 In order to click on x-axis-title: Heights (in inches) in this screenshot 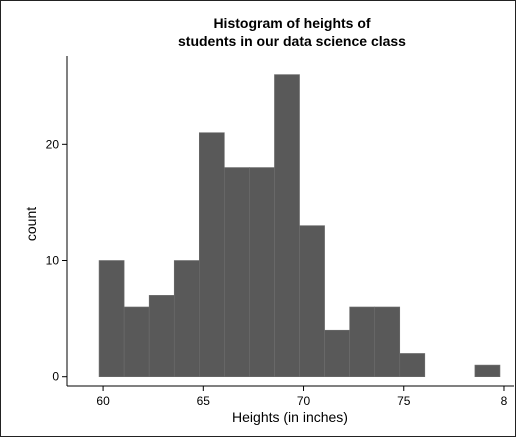, I will do `click(290, 417)`.